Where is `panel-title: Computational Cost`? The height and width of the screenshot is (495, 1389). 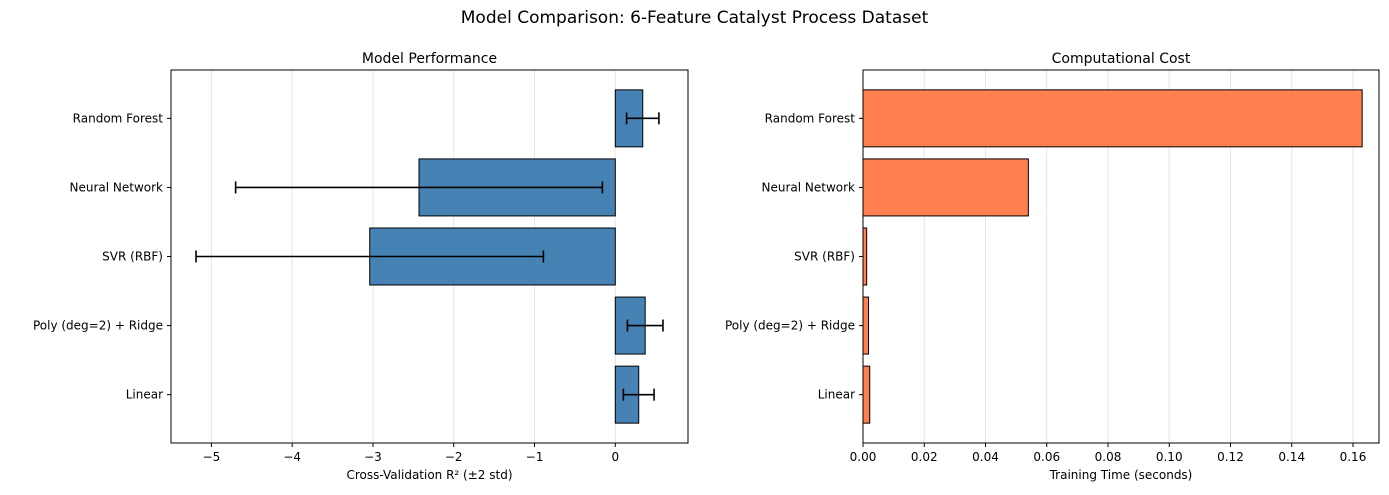
panel-title: Computational Cost is located at coordinates (1121, 59).